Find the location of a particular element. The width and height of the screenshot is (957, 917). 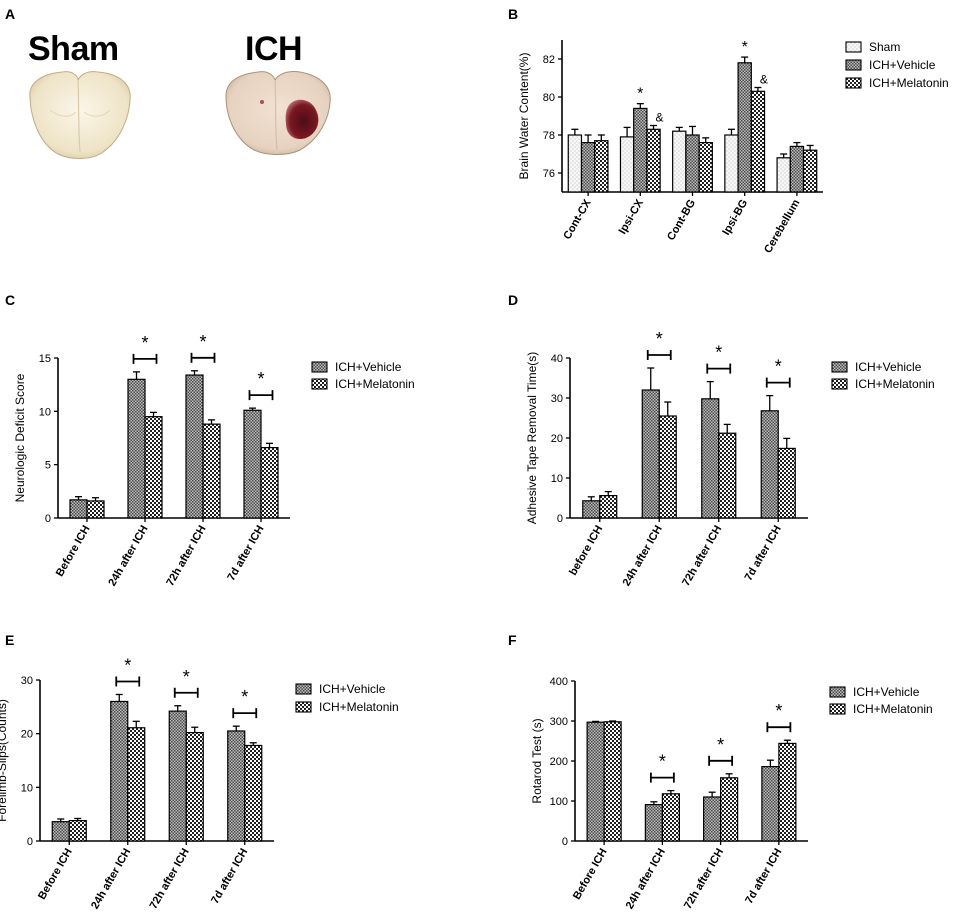

y-axis-label: Neurologic Deficit Score is located at coordinates (20, 437).